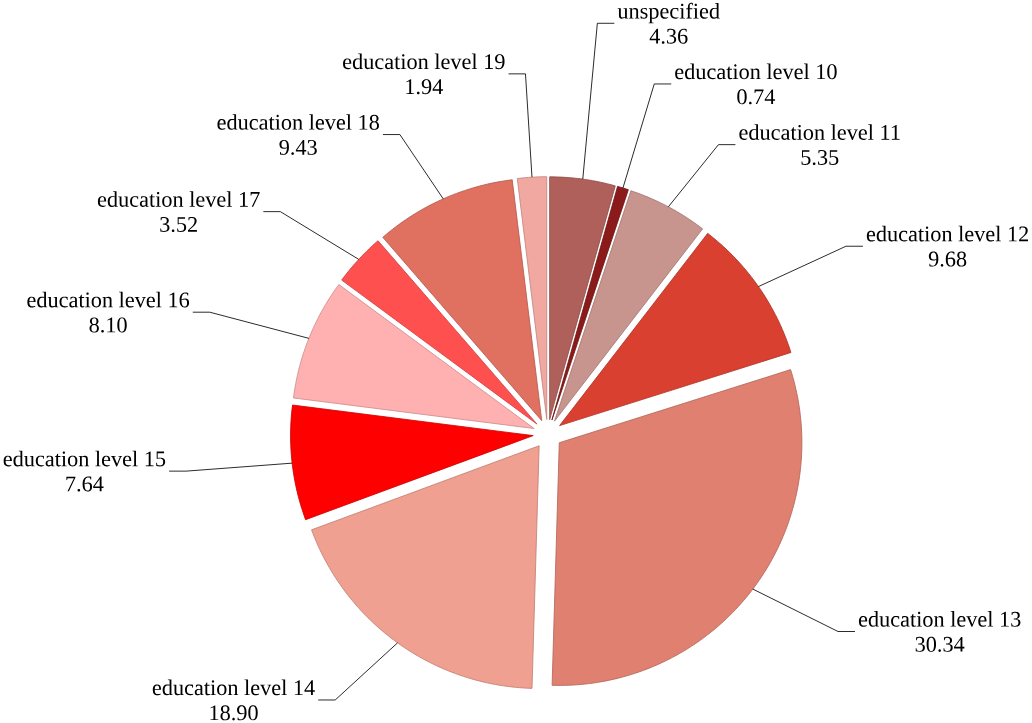 The width and height of the screenshot is (1032, 723). I want to click on data-label: 0.74, so click(756, 97).